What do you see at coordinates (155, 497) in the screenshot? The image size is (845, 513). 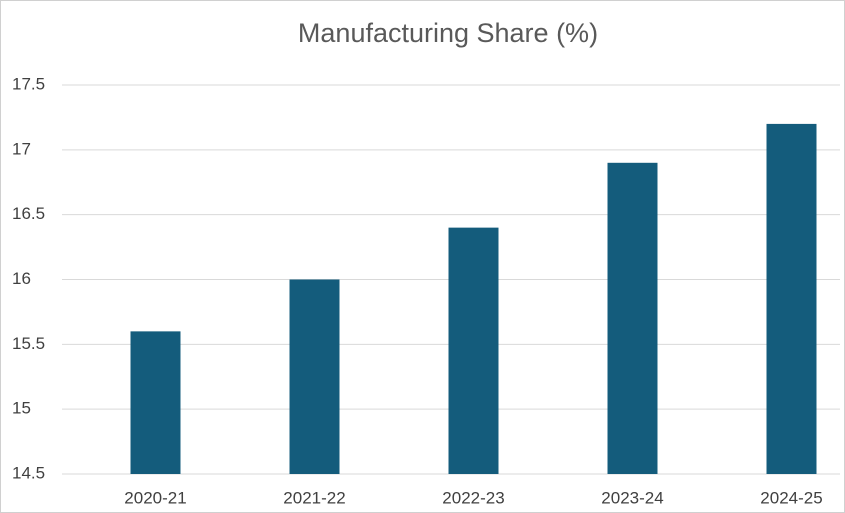 I see `x-tick-label: 2020-21` at bounding box center [155, 497].